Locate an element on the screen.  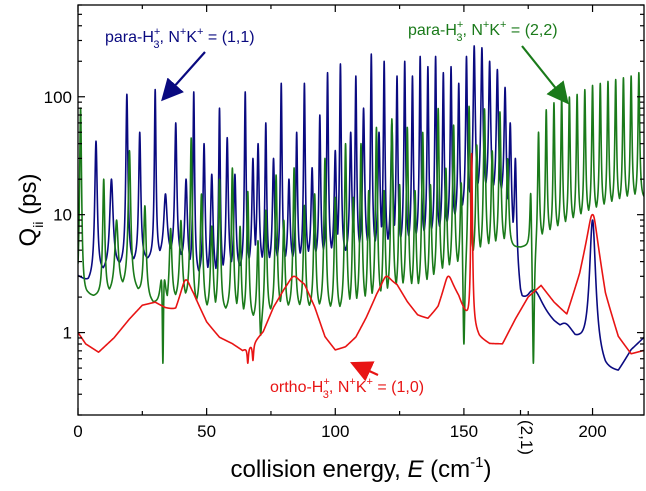
y-tick-label: 1 is located at coordinates (67, 333).